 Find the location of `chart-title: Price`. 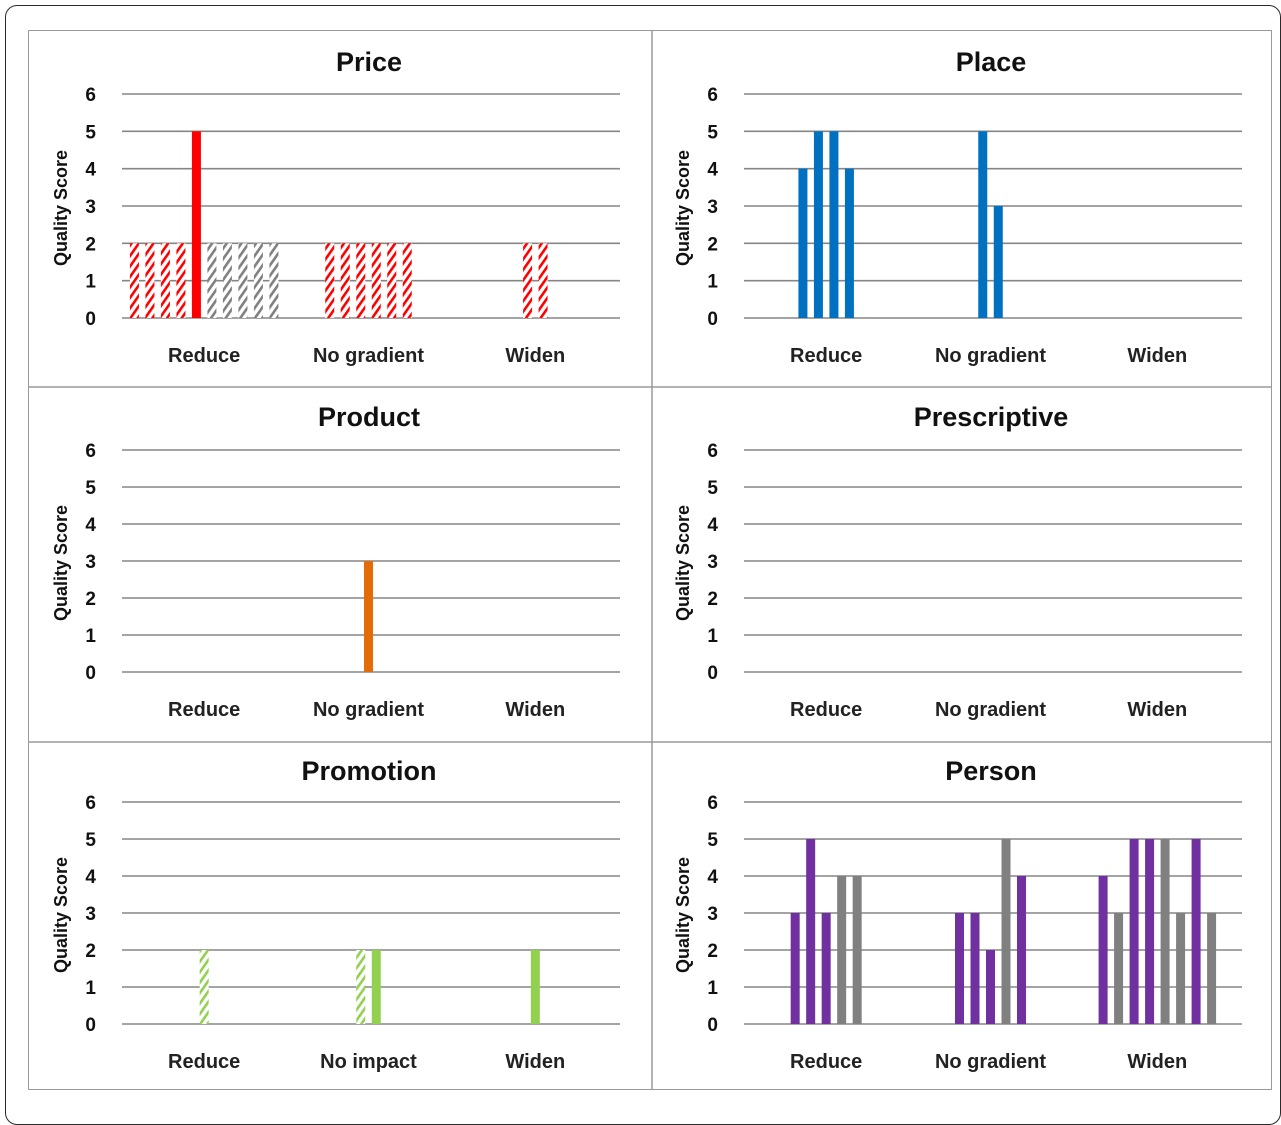

chart-title: Price is located at coordinates (369, 62).